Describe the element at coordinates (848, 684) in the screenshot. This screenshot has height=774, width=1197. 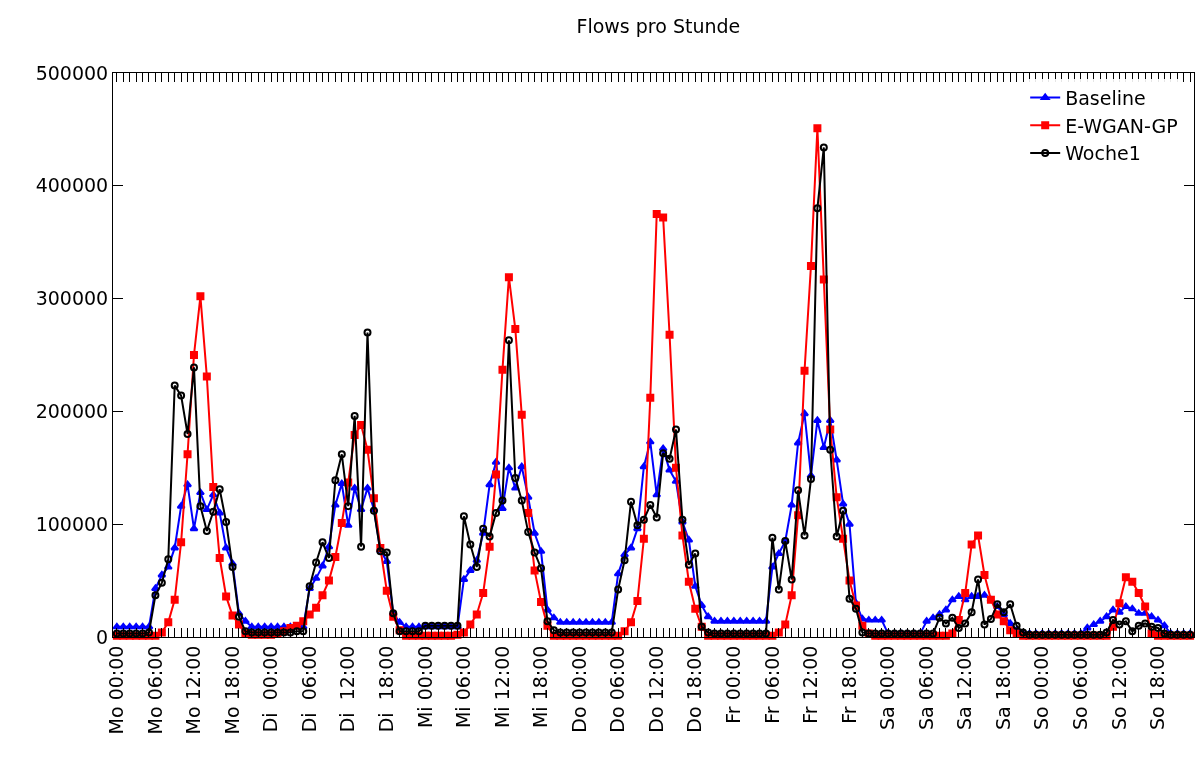
I see `x-tick-label: Fr 18:00` at that location.